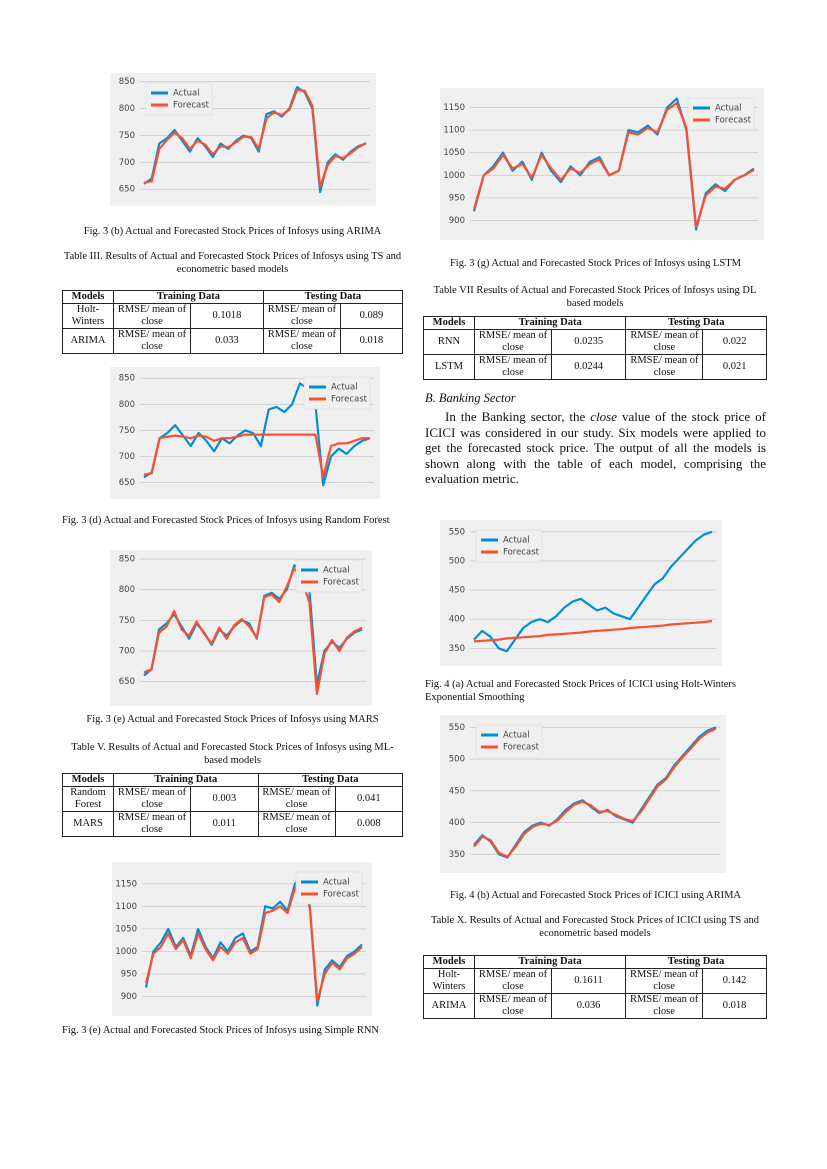 Image resolution: width=827 pixels, height=1169 pixels. What do you see at coordinates (224, 799) in the screenshot?
I see `table-cell: 0.003` at bounding box center [224, 799].